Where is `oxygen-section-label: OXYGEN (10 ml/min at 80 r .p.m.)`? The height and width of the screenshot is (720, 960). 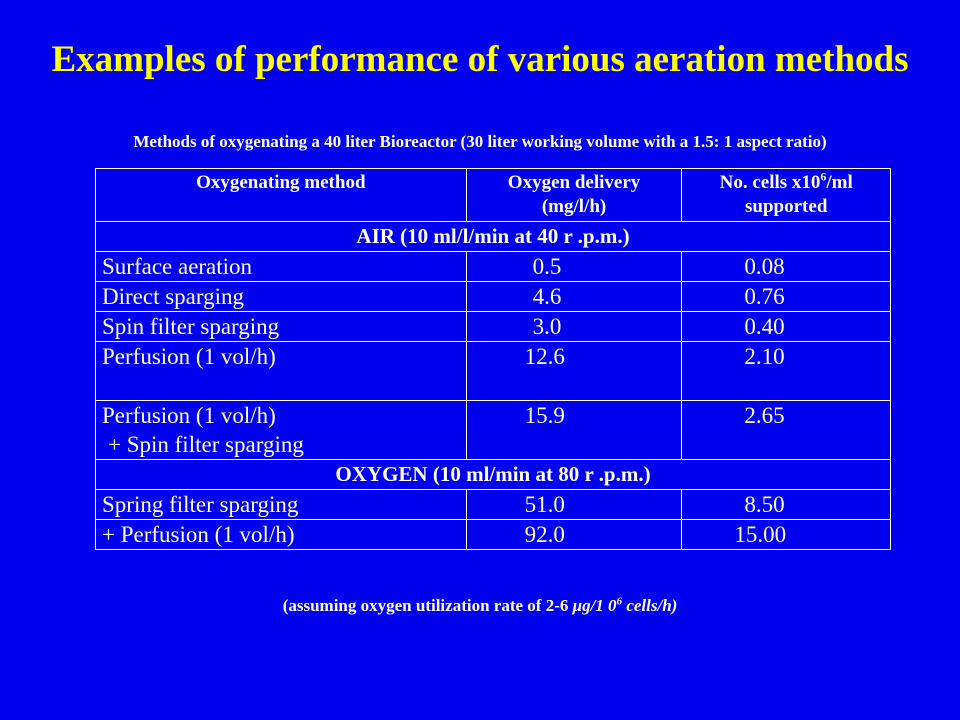 oxygen-section-label: OXYGEN (10 ml/min at 80 r .p.m.) is located at coordinates (493, 474).